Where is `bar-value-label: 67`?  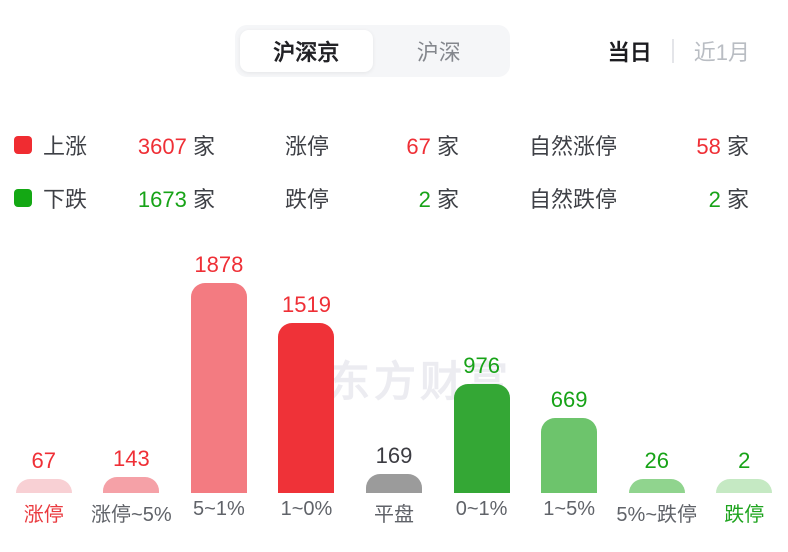
bar-value-label: 67 is located at coordinates (44, 460).